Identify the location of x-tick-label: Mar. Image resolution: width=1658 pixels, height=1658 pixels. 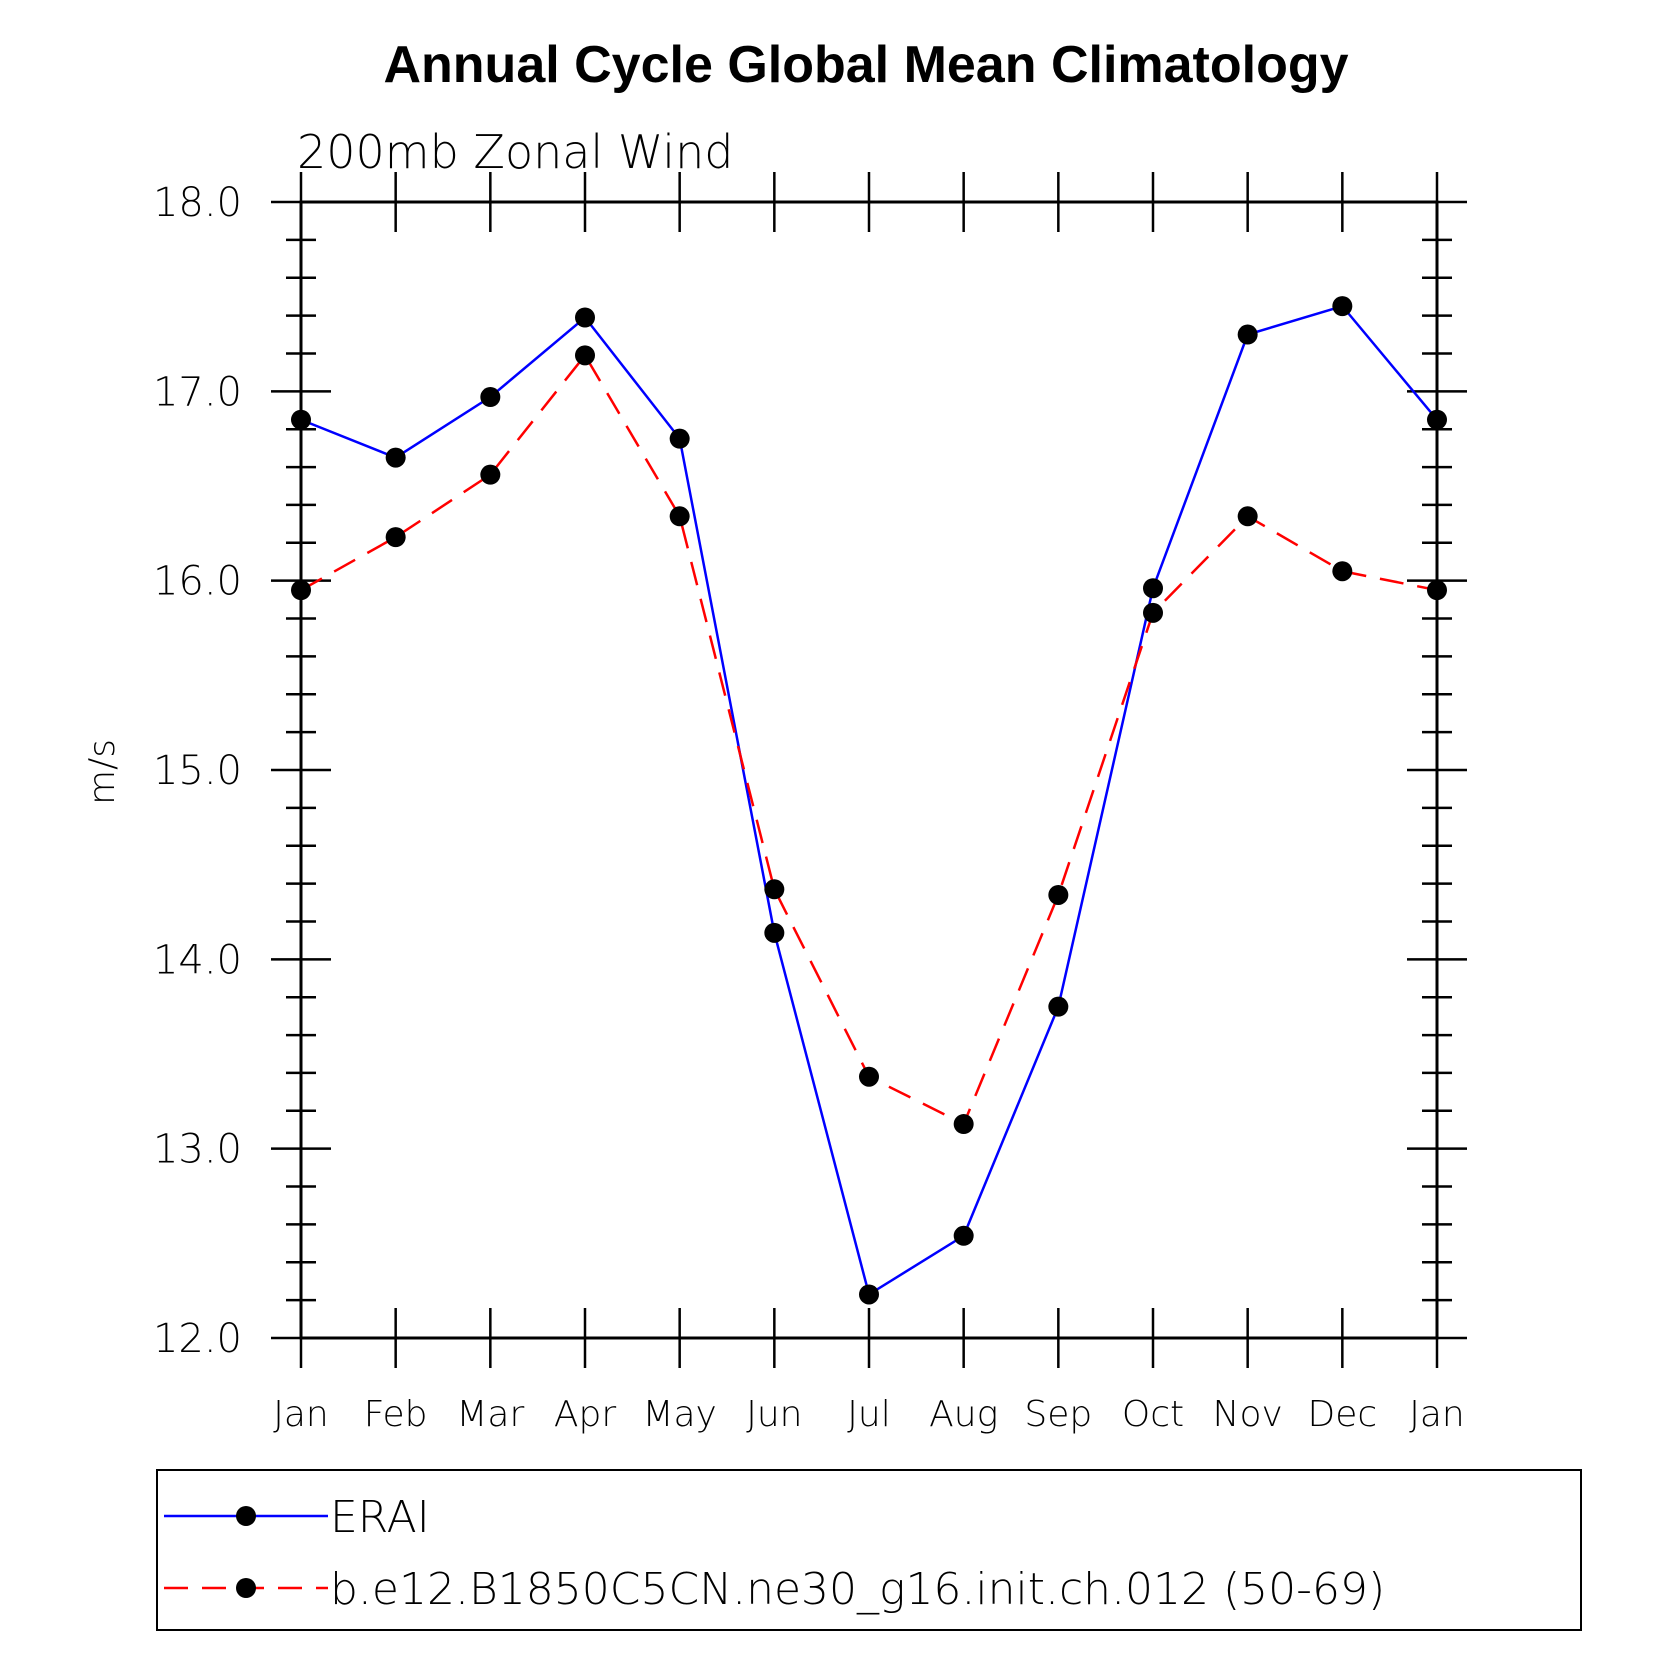
(490, 1414).